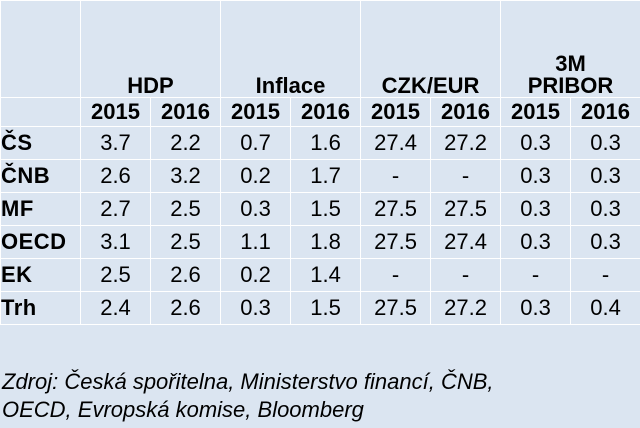 The width and height of the screenshot is (640, 428). I want to click on group-header-line: PRIBOR, so click(570, 85).